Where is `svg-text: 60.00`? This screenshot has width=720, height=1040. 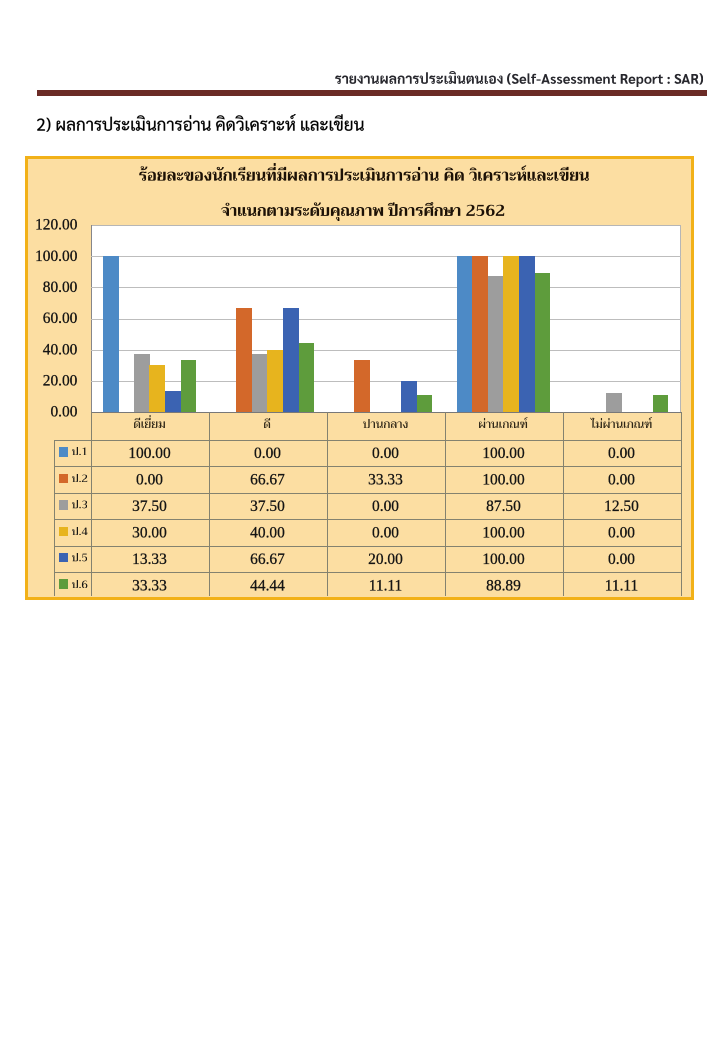
svg-text: 60.00 is located at coordinates (60, 318).